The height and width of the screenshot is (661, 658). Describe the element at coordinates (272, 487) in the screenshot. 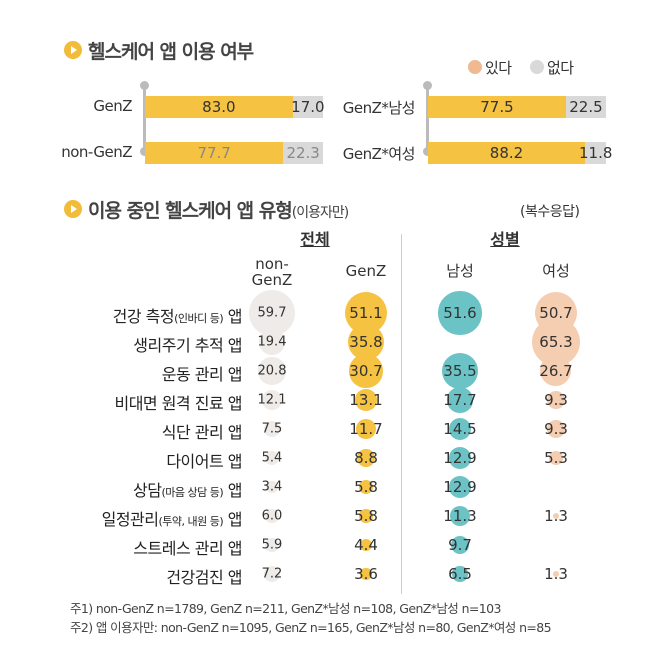

I see `bubble-value: 3.4` at that location.